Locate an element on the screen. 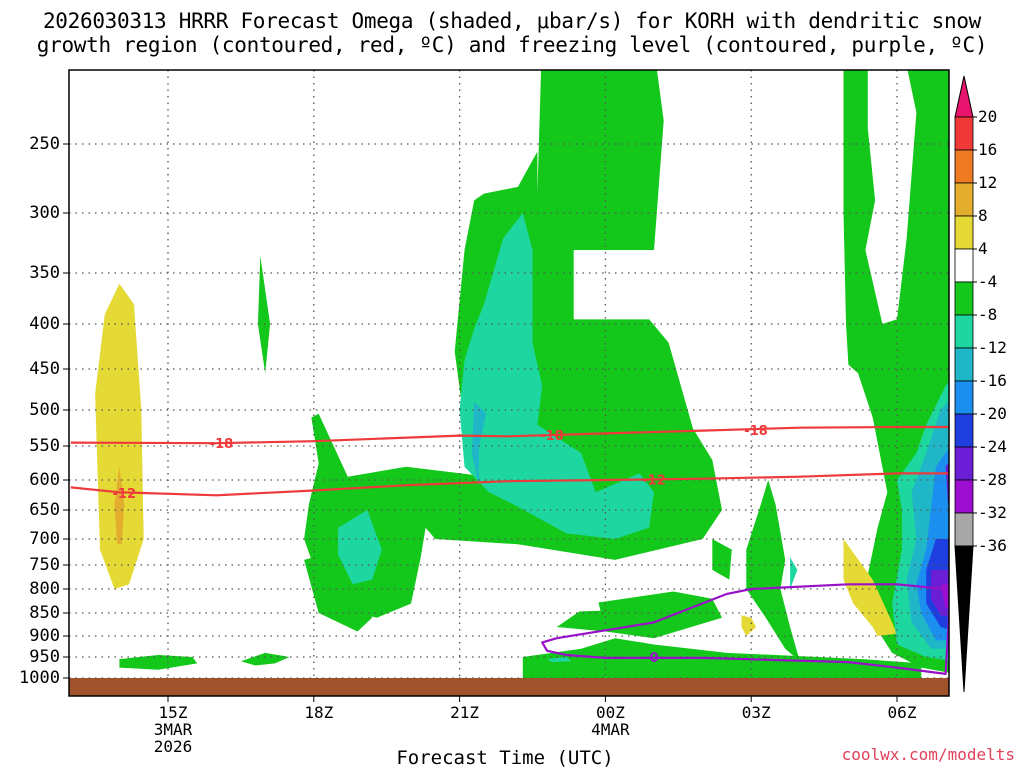  y-tick-label: 250 is located at coordinates (44, 144).